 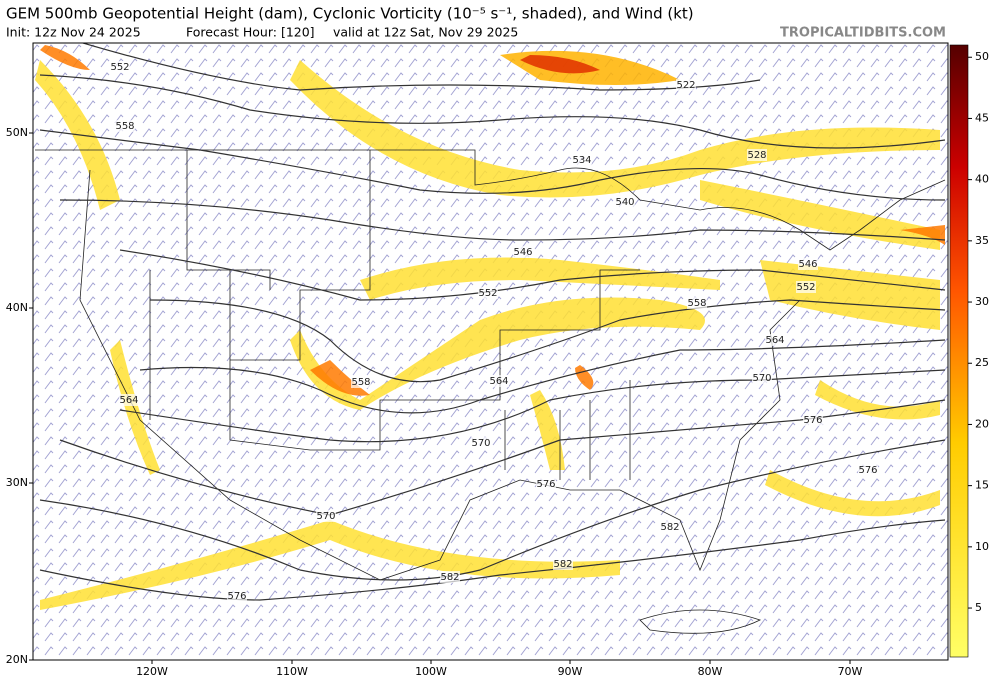 I want to click on colorbar-tick-label: 45, so click(x=982, y=117).